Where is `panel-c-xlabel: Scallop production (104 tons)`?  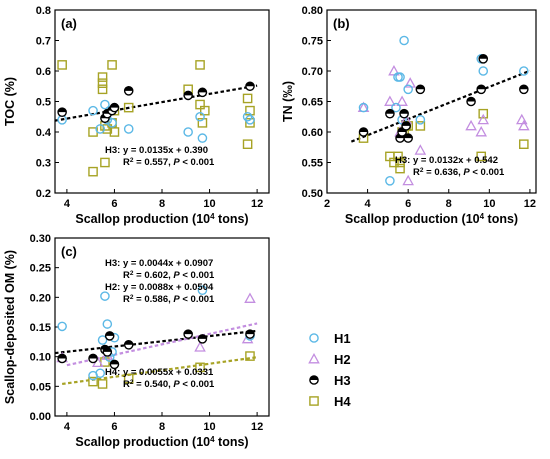
panel-c-xlabel: Scallop production (104 tons) is located at coordinates (161, 442).